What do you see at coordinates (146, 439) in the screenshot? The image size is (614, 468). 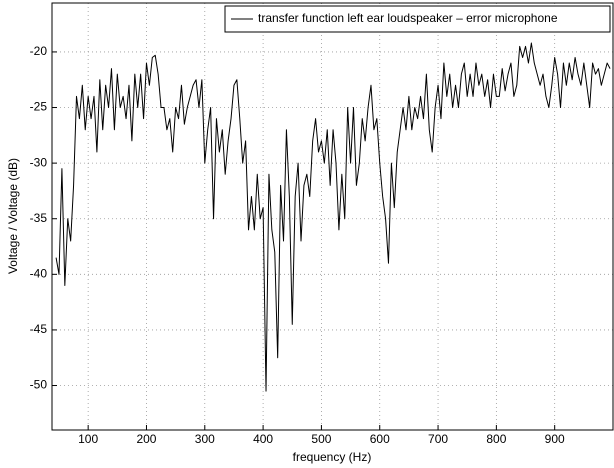 I see `x-tick-label: 200` at bounding box center [146, 439].